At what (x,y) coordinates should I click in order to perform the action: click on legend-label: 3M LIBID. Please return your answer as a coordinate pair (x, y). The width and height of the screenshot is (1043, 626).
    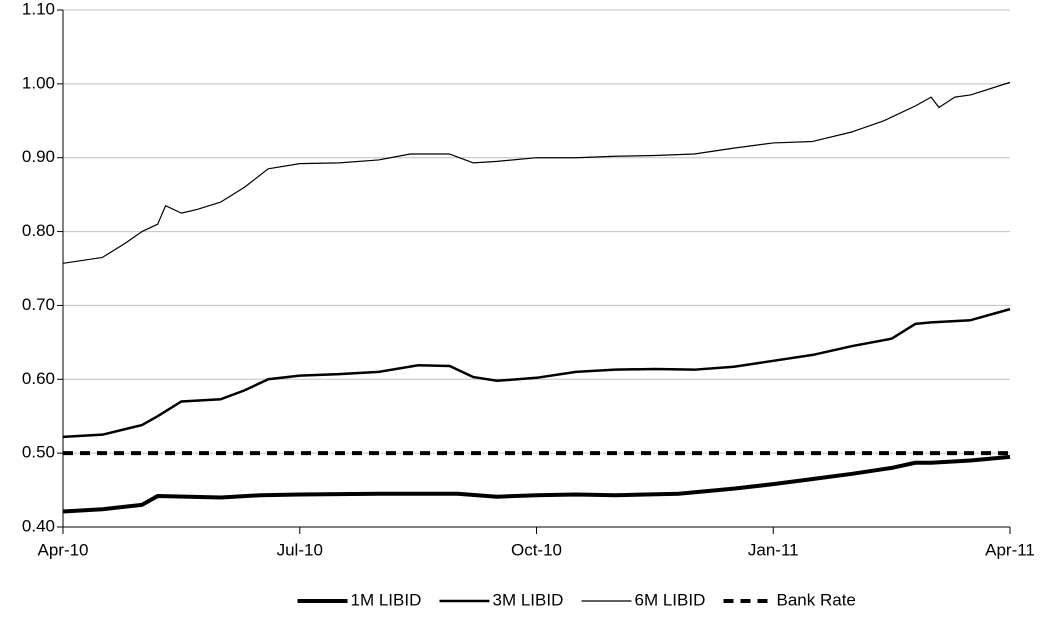
    Looking at the image, I should click on (528, 599).